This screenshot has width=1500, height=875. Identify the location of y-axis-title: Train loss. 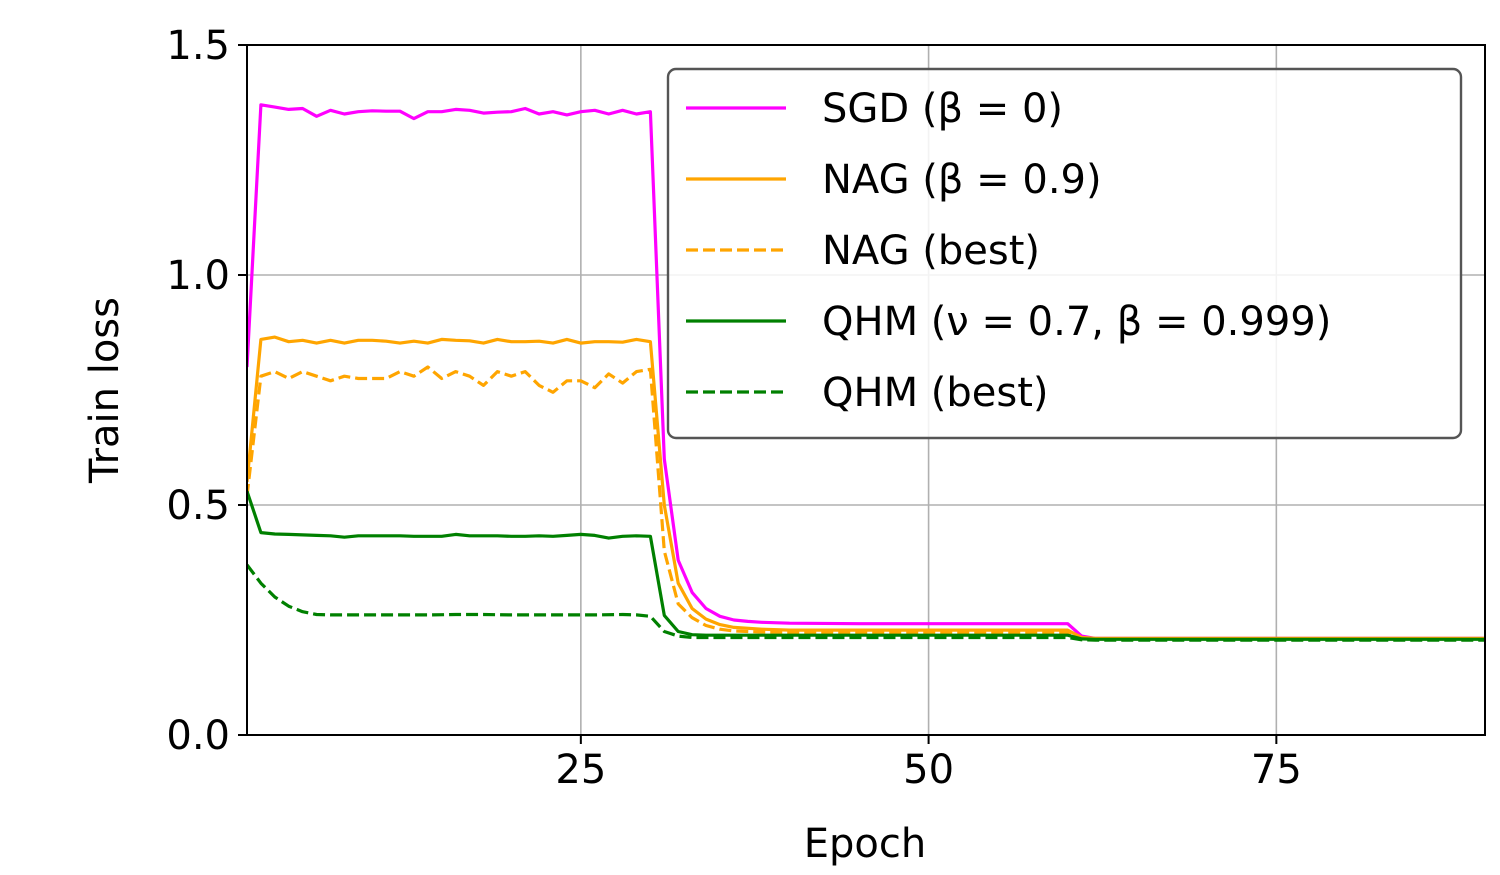
(105, 390).